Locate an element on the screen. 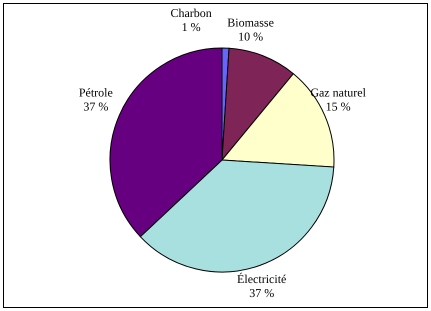 This screenshot has width=431, height=311. slice-label: Charbon is located at coordinates (191, 13).